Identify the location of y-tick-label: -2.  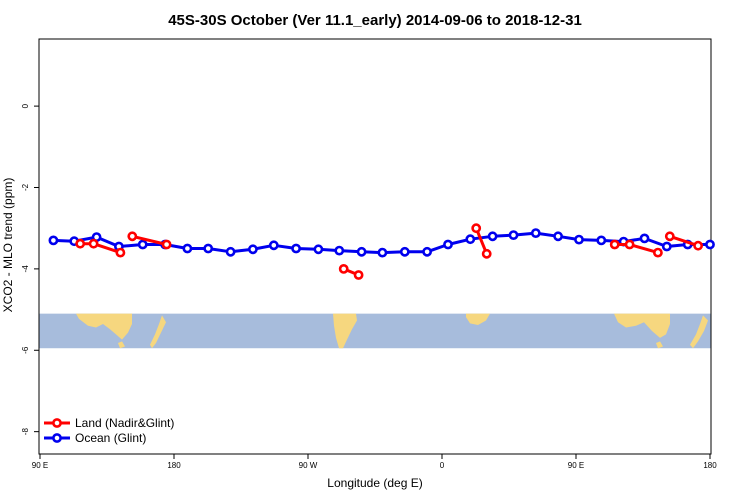
(25, 187).